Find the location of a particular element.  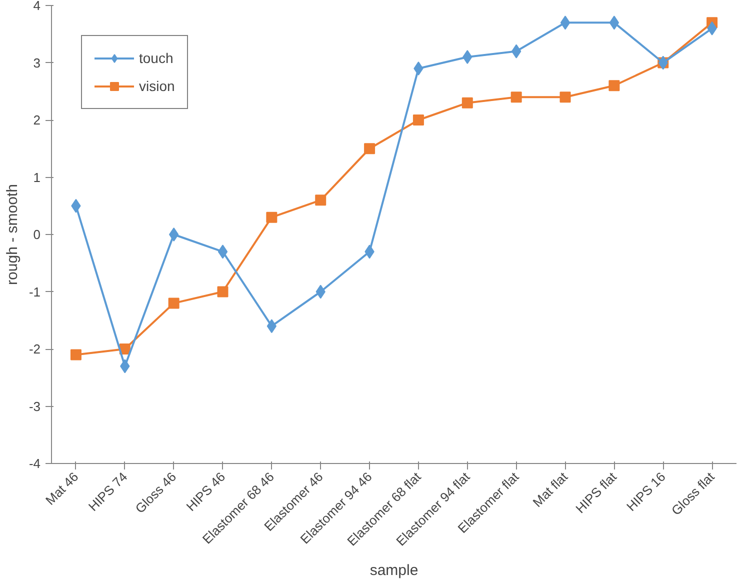

y-tick-label: -2 is located at coordinates (34, 349).